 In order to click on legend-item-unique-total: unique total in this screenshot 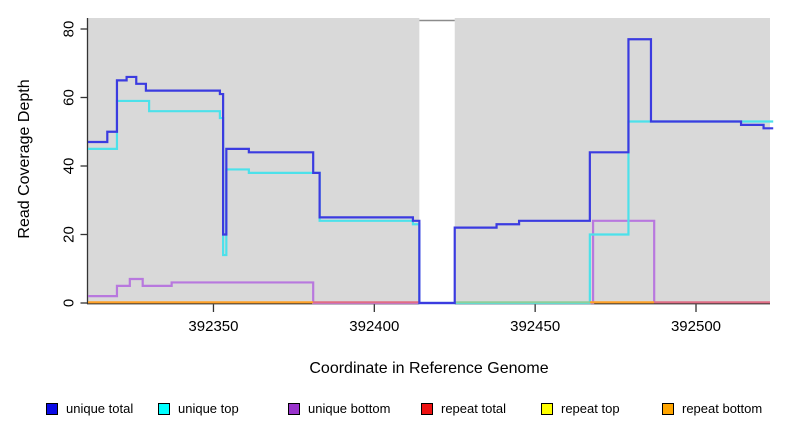, I will do `click(89, 408)`.